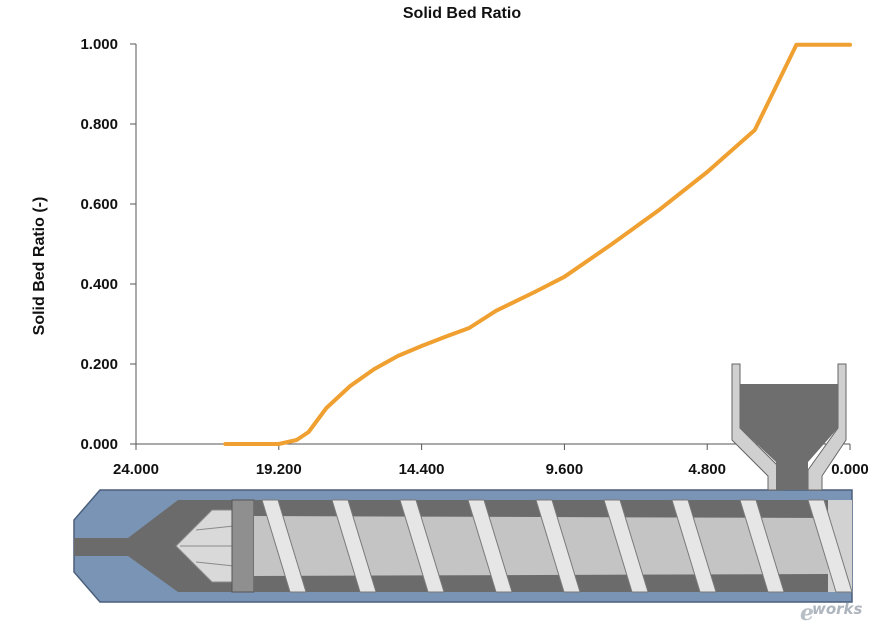 This screenshot has width=888, height=632. What do you see at coordinates (491, 461) in the screenshot?
I see `x-axis-ticks: 24.000 19.200 14.400 9.600 4.800 0.000` at bounding box center [491, 461].